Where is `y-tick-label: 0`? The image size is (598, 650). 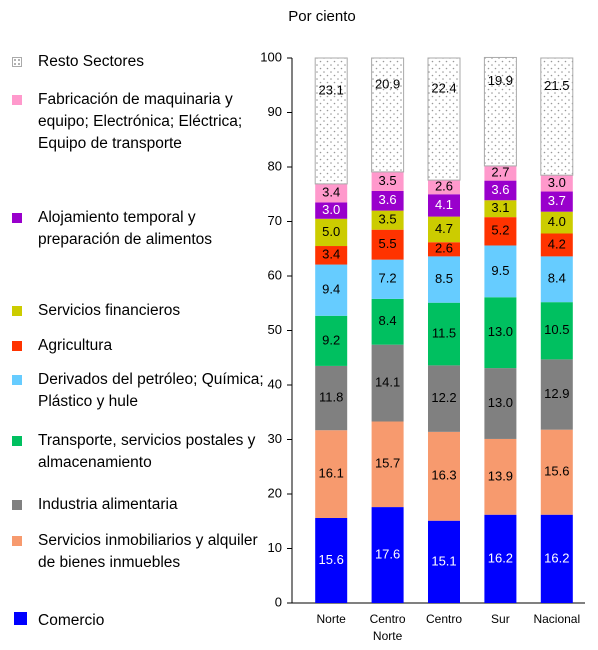 y-tick-label: 0 is located at coordinates (278, 601).